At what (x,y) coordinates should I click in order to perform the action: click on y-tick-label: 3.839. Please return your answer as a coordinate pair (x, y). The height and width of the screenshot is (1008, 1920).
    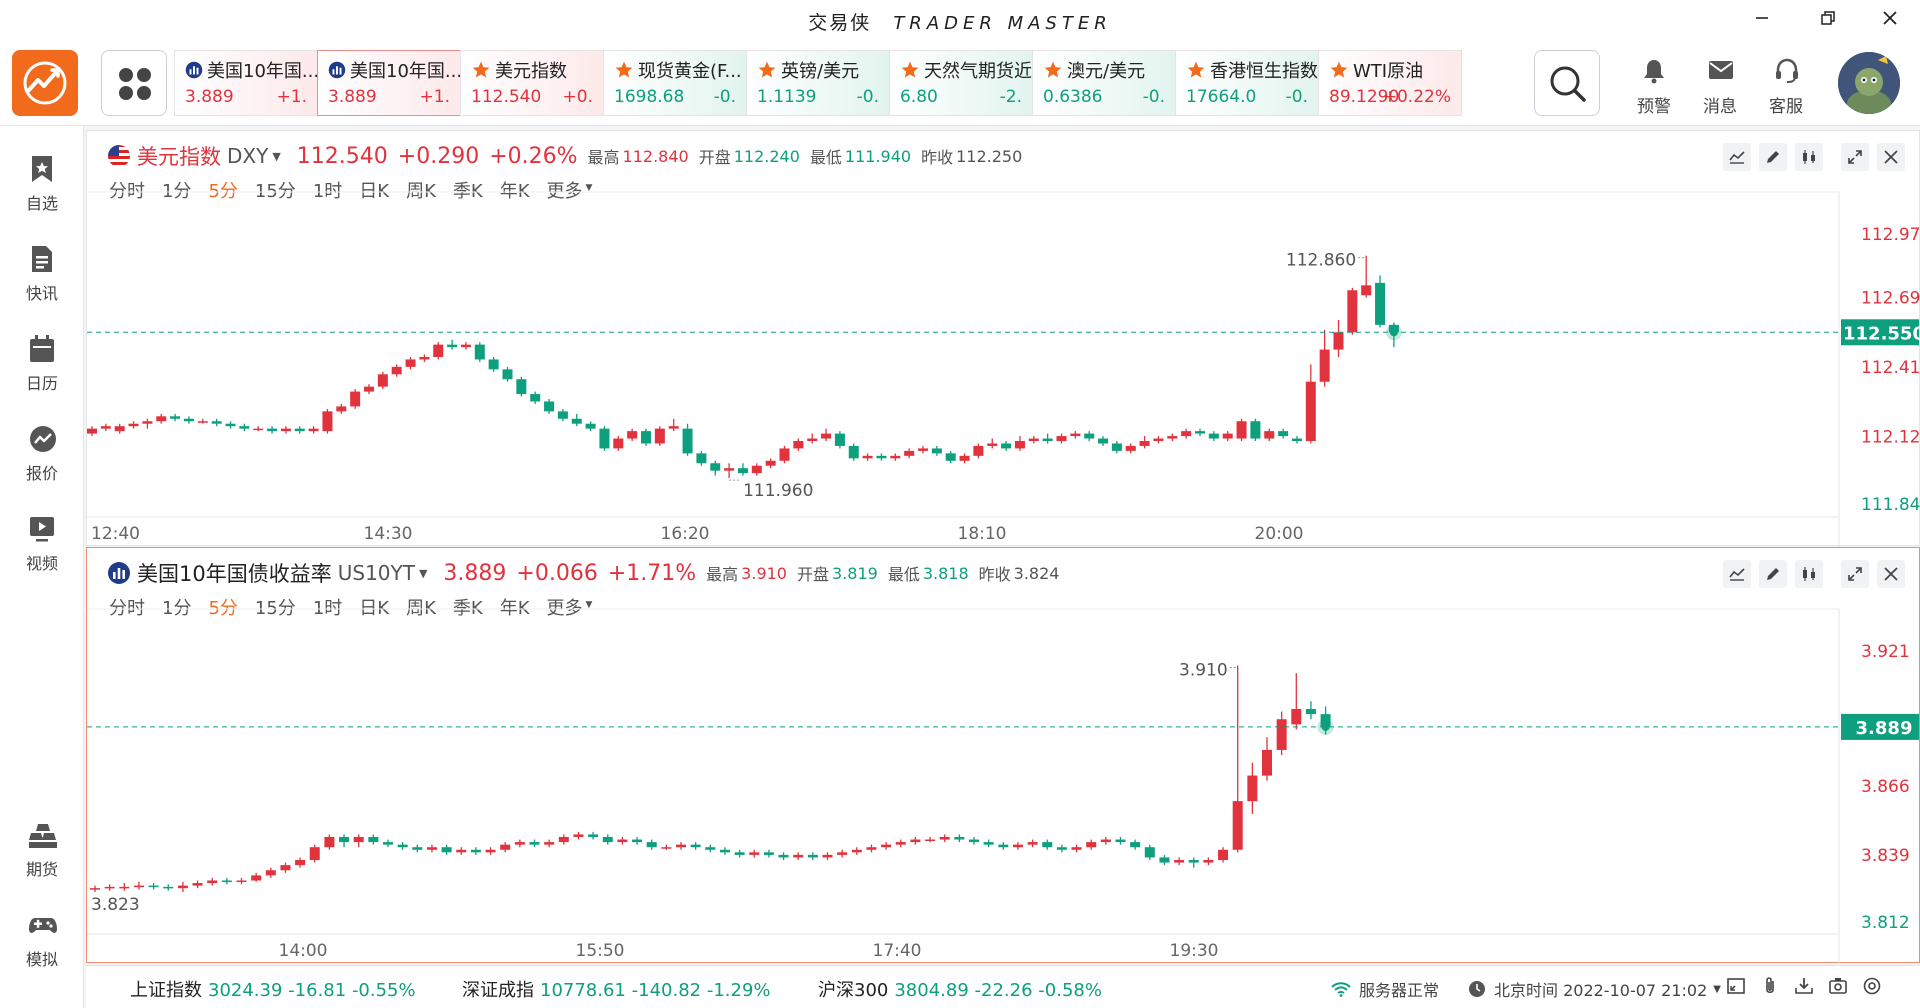
    Looking at the image, I should click on (1885, 856).